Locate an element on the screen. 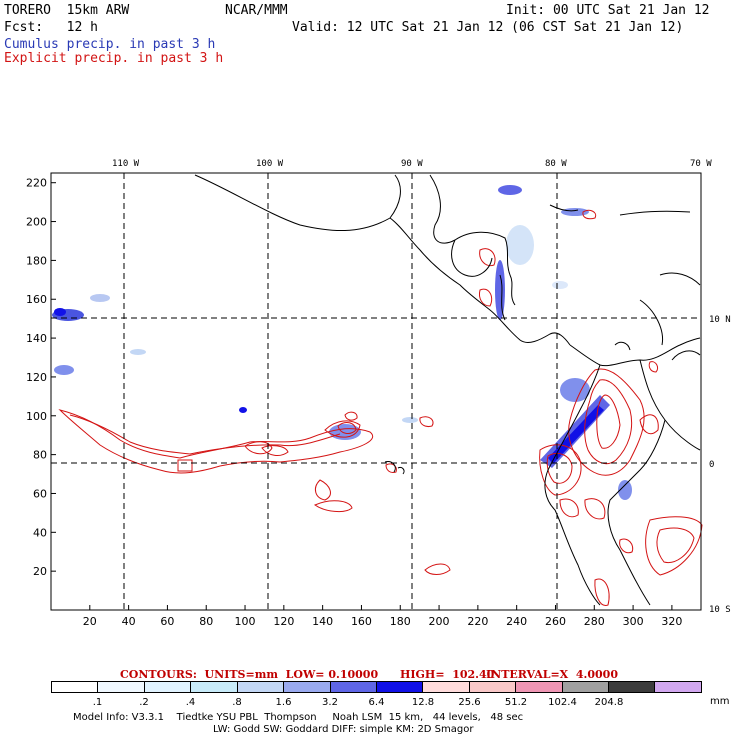 Image resolution: width=740 pixels, height=740 pixels. y-tick-label: 220 is located at coordinates (36, 183).